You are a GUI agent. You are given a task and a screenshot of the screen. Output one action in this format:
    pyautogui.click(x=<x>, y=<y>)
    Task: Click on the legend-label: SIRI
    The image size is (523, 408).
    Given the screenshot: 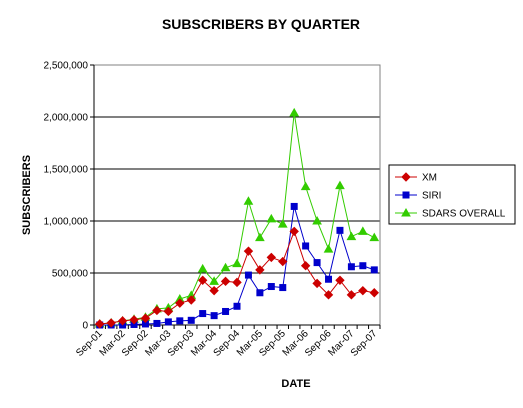 What is the action you would take?
    pyautogui.click(x=431, y=196)
    